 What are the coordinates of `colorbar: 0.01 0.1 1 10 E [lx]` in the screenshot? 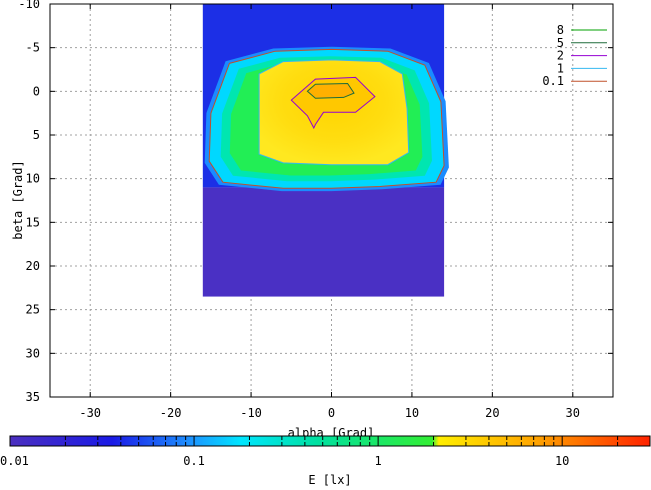 It's located at (325, 461).